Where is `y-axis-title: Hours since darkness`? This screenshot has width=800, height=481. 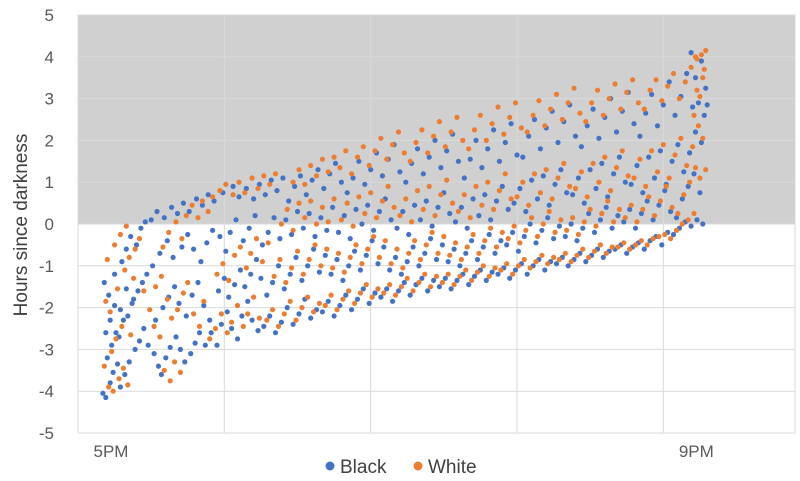
y-axis-title: Hours since darkness is located at coordinates (21, 225).